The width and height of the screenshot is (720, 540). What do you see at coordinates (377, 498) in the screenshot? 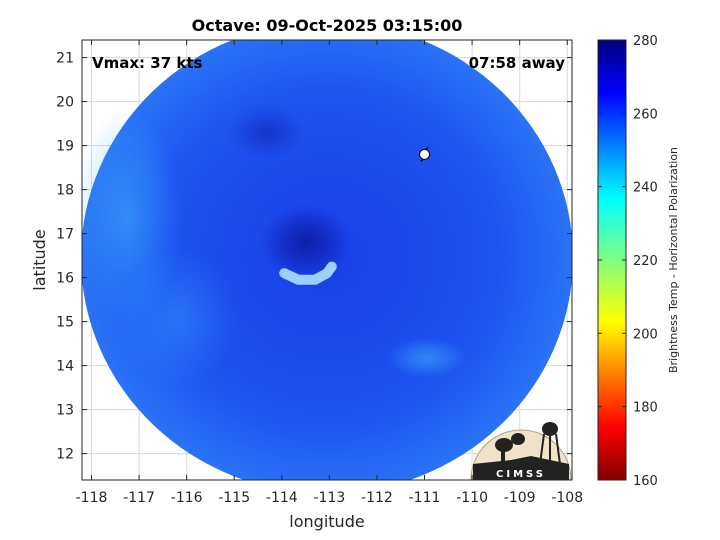
I see `x-tick-label: -112` at bounding box center [377, 498].